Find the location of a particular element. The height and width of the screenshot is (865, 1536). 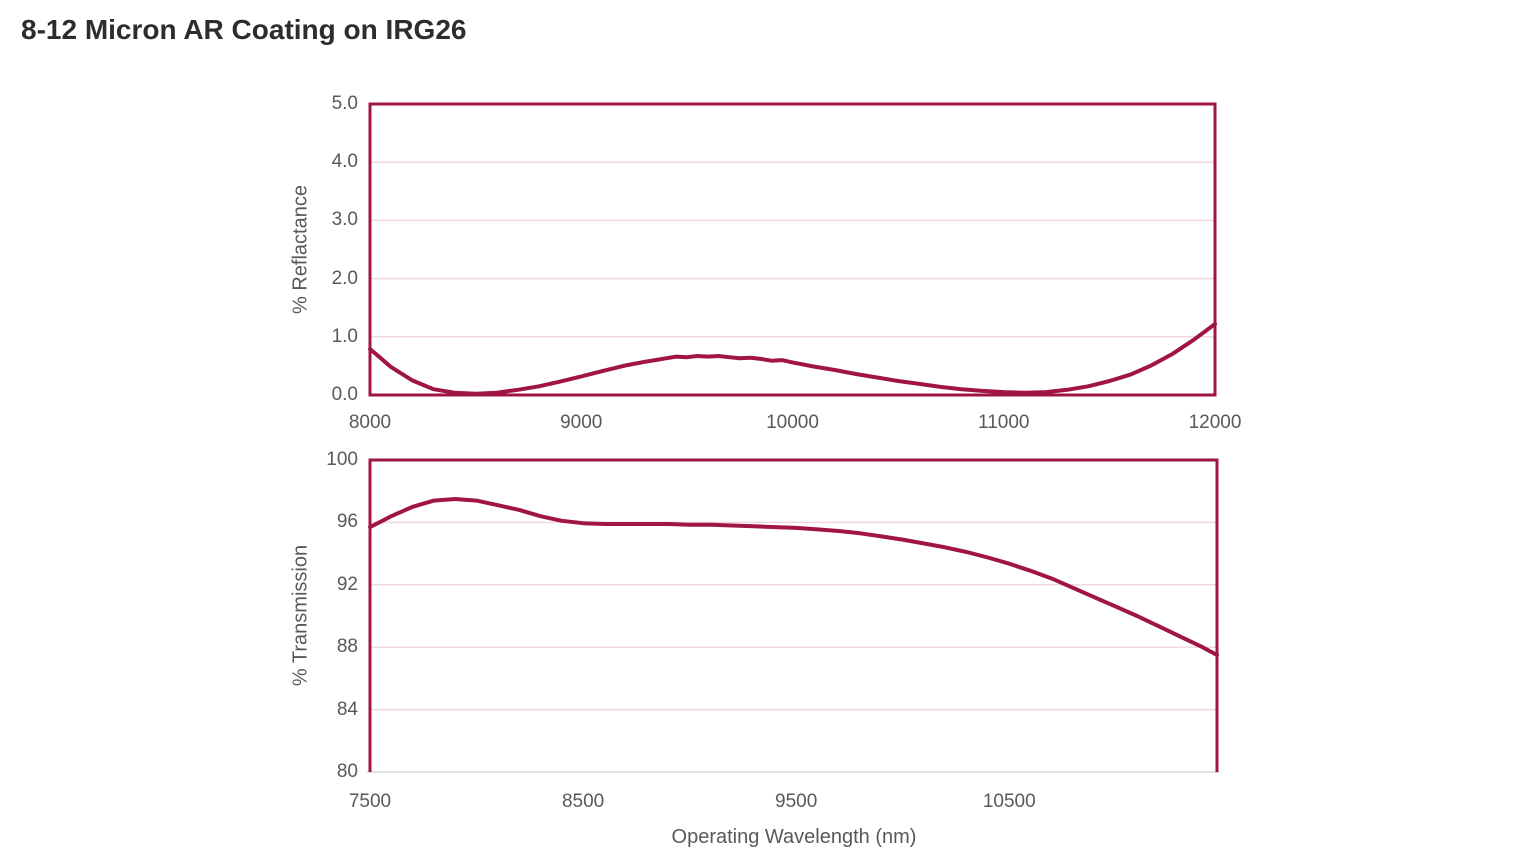

y-tick-label: 96 is located at coordinates (347, 522).